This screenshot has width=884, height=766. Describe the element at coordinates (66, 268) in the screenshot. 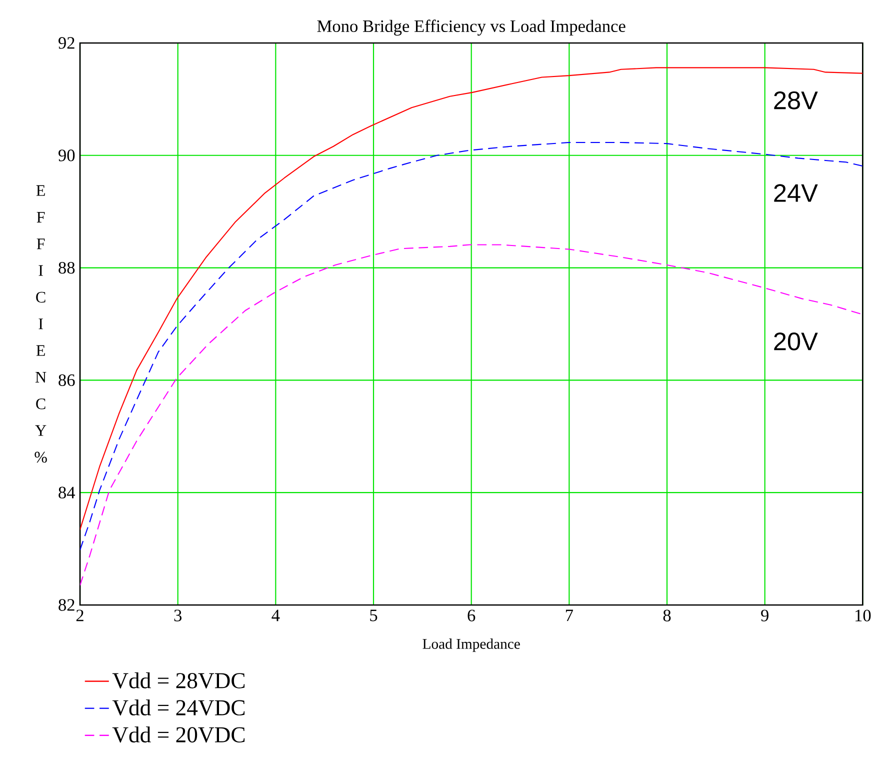

I see `y-tick-label: 88` at that location.